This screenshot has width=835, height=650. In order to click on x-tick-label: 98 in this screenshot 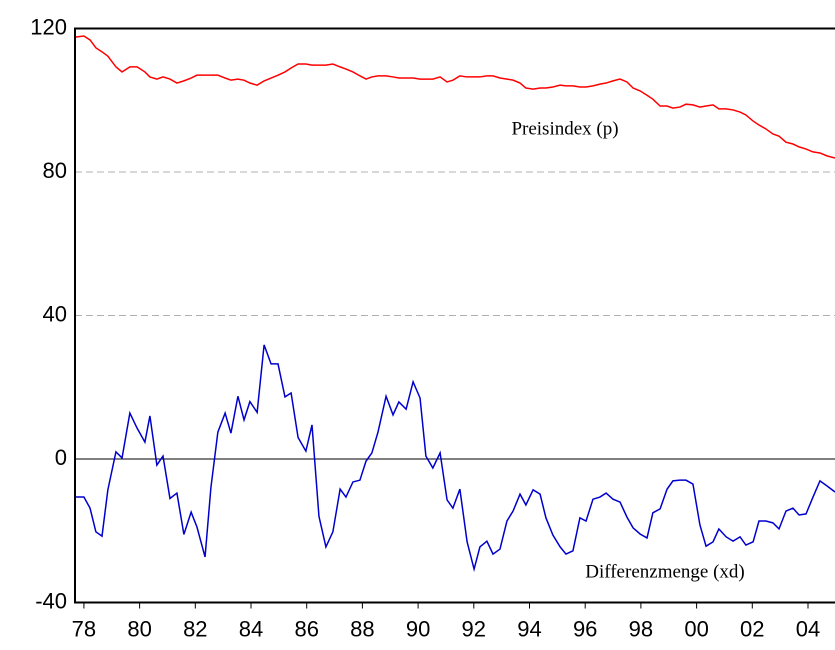, I will do `click(641, 628)`.